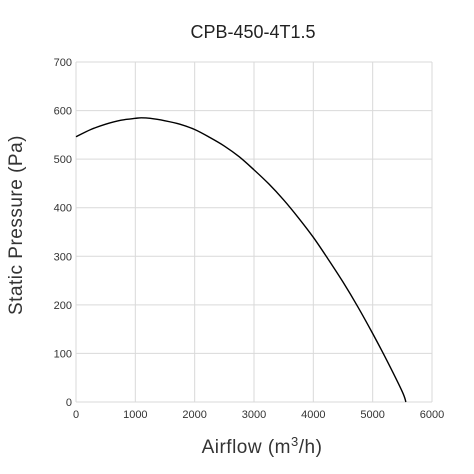 Image resolution: width=474 pixels, height=474 pixels. Describe the element at coordinates (63, 160) in the screenshot. I see `y-tick-label: 500` at that location.